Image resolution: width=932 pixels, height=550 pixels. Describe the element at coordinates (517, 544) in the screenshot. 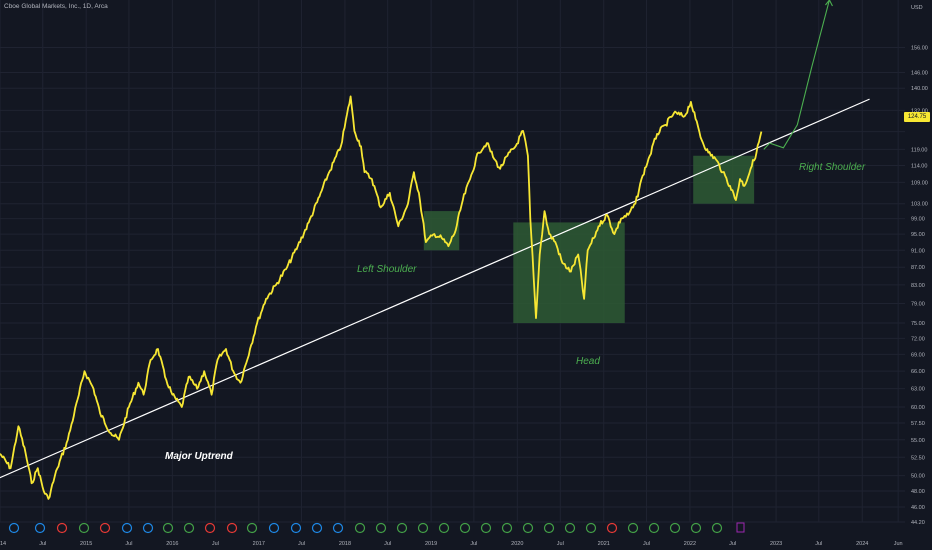

I see `x-tick-label: 2020` at that location.